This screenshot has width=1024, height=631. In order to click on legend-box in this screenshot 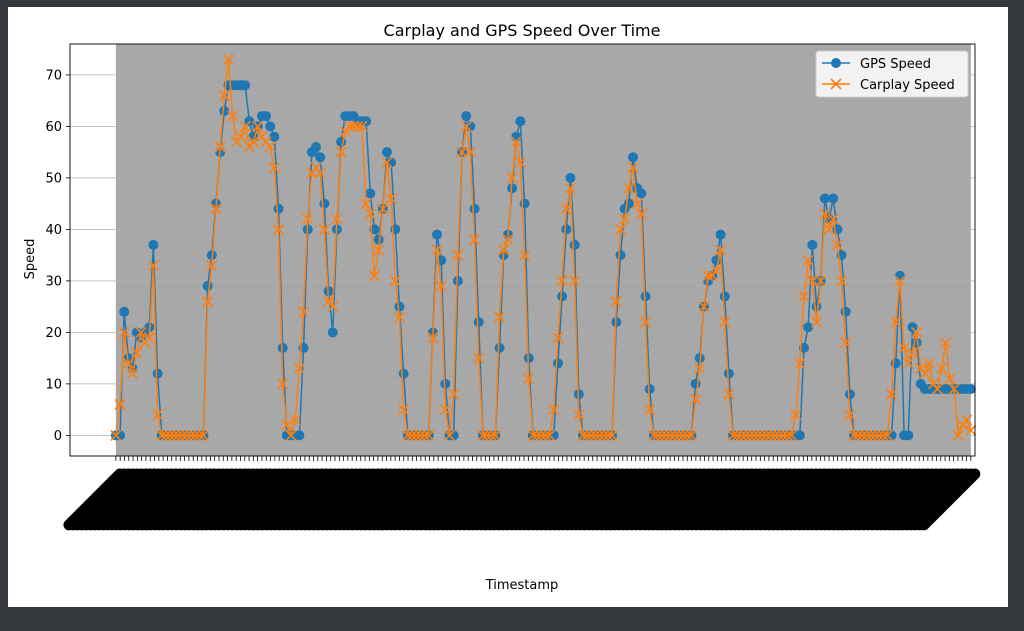, I will do `click(892, 74)`.